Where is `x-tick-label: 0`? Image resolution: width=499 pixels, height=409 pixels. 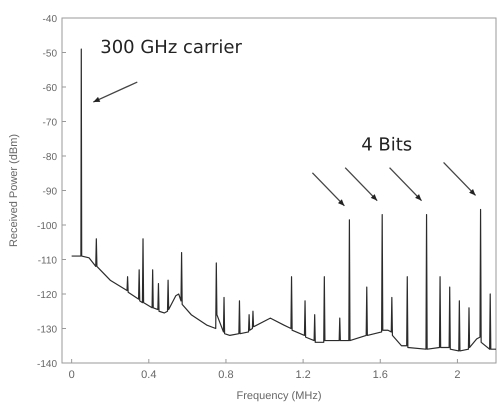 x-tick-label: 0 is located at coordinates (71, 375).